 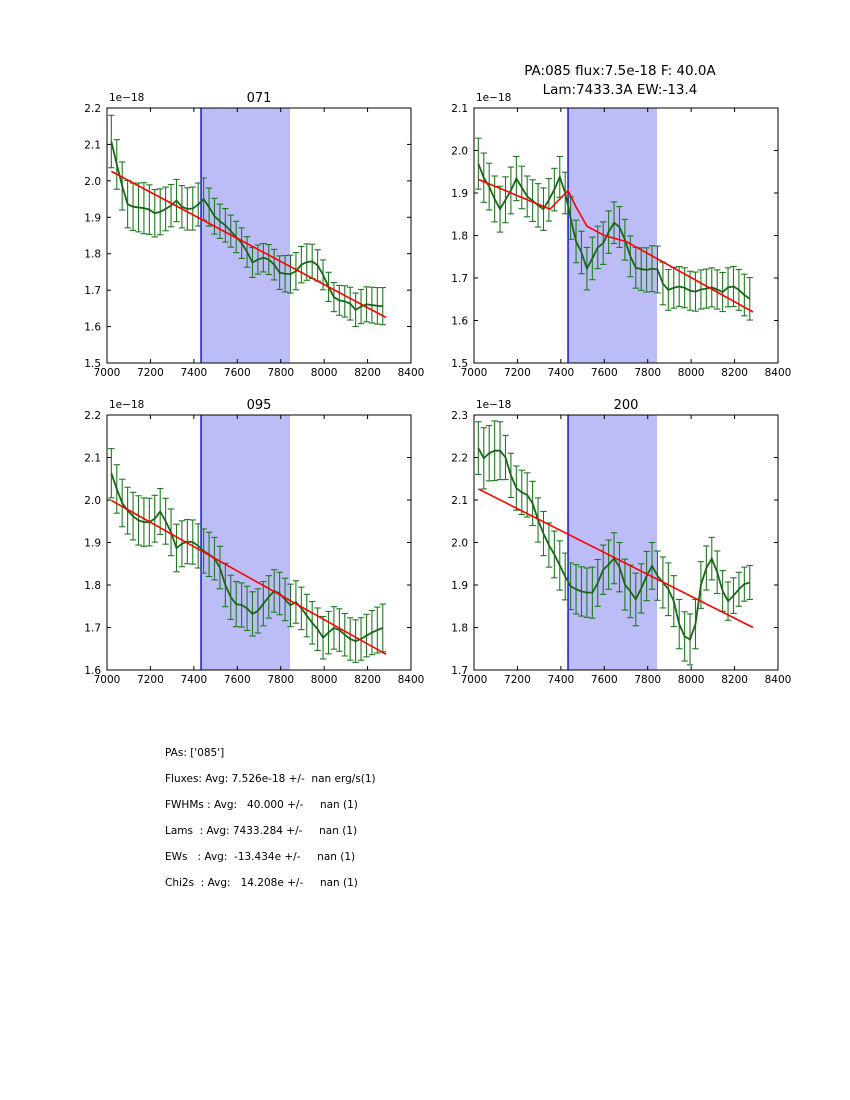 I want to click on summary-line-ews: EWs : Avg: -13.434e +/- nan (1), so click(x=260, y=857).